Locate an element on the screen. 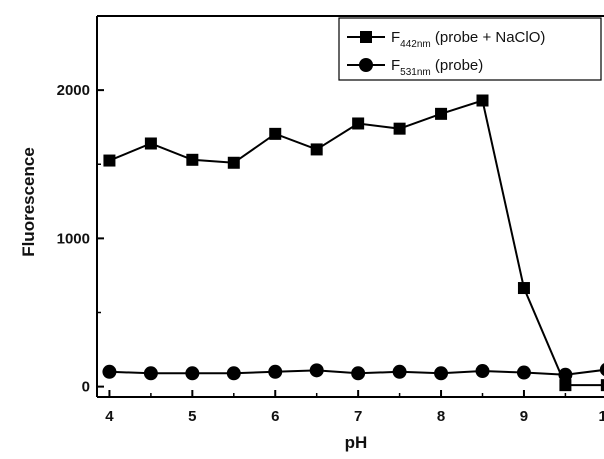  y-axis-title: Fluorescence is located at coordinates (28, 202).